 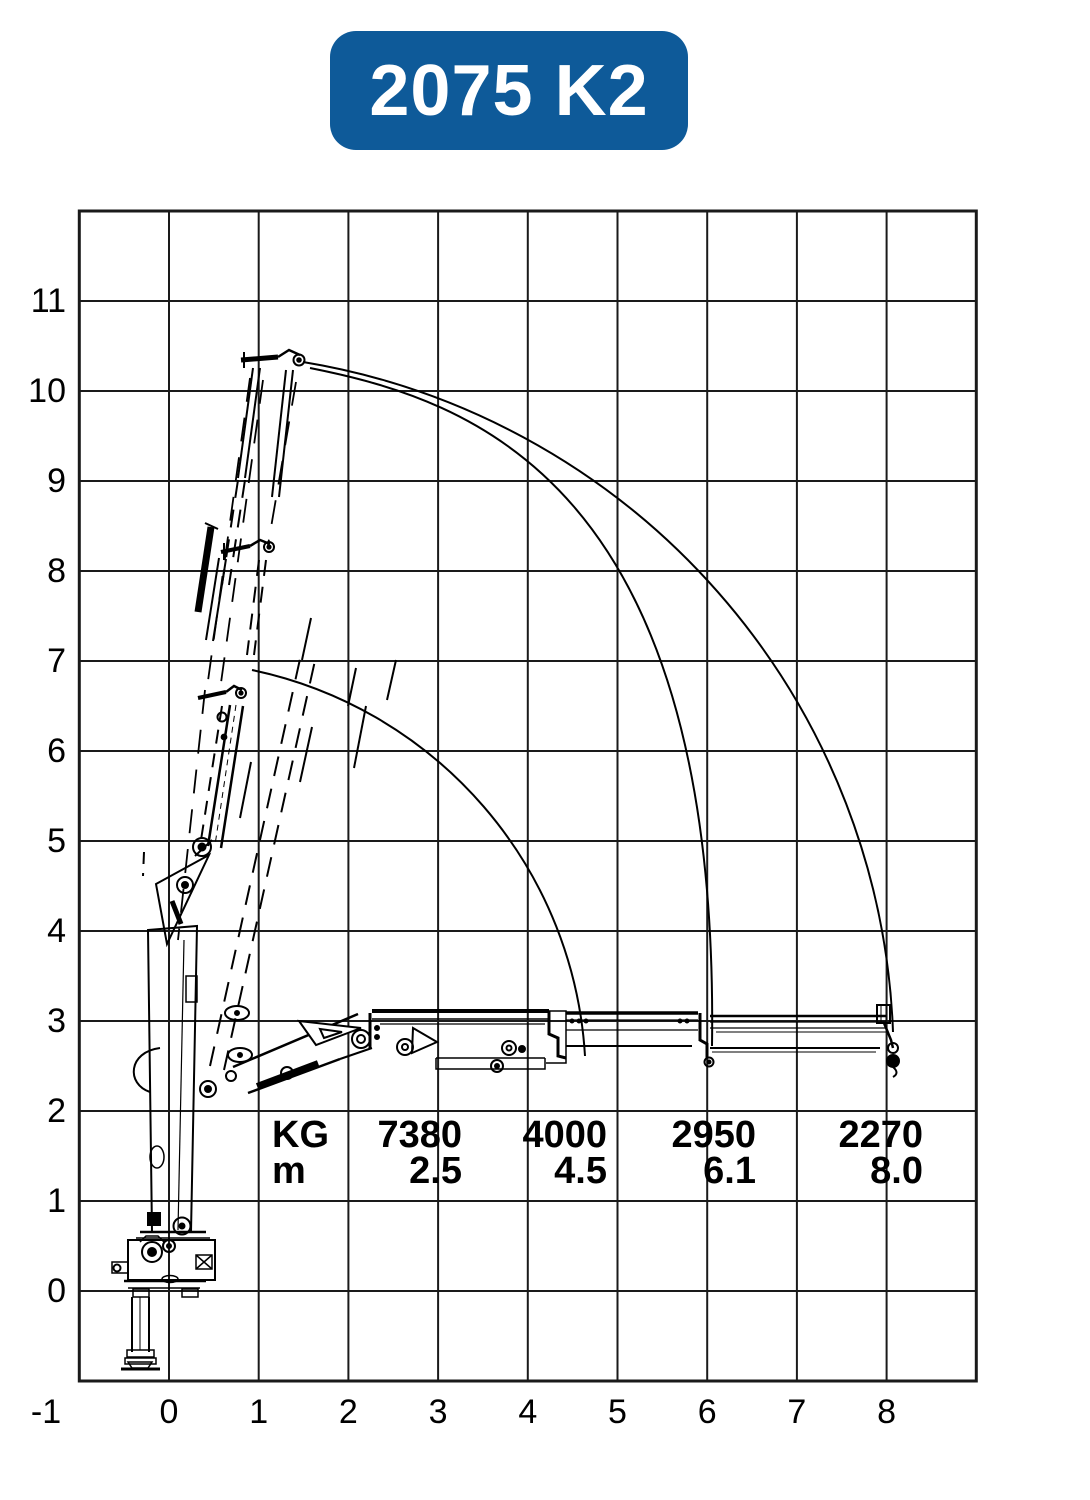 What do you see at coordinates (56, 1021) in the screenshot?
I see `y-tick-3: 3` at bounding box center [56, 1021].